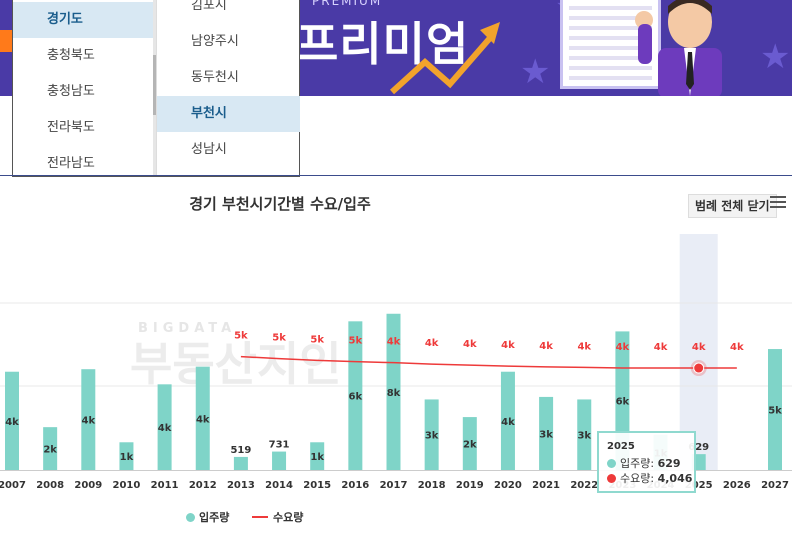 The width and height of the screenshot is (792, 533). I want to click on city-label: 부천시, so click(209, 113).